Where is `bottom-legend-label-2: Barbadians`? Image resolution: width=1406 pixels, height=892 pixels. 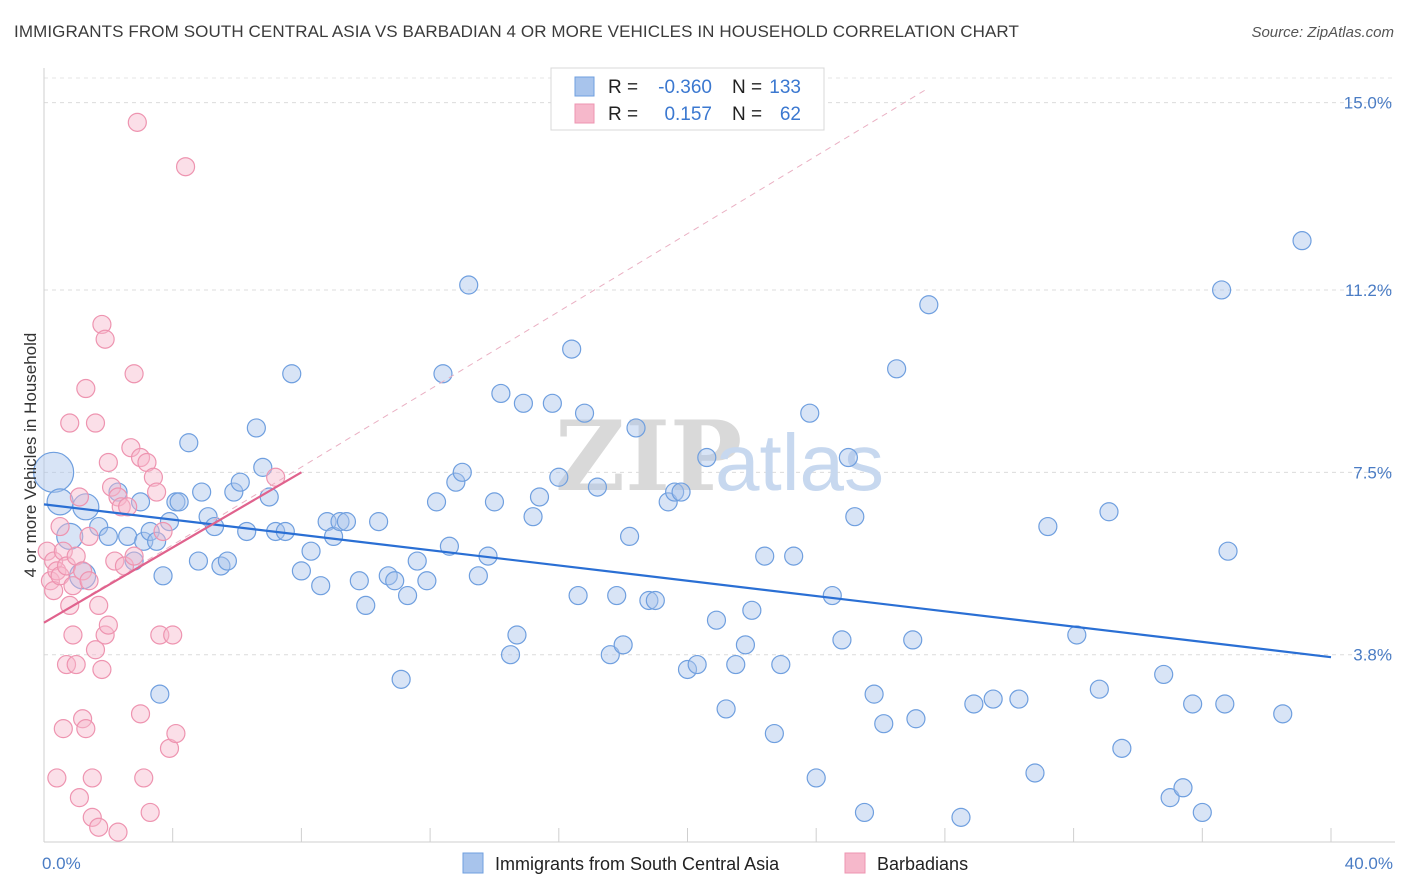
bottom-legend-label-2: Barbadians is located at coordinates (922, 864).